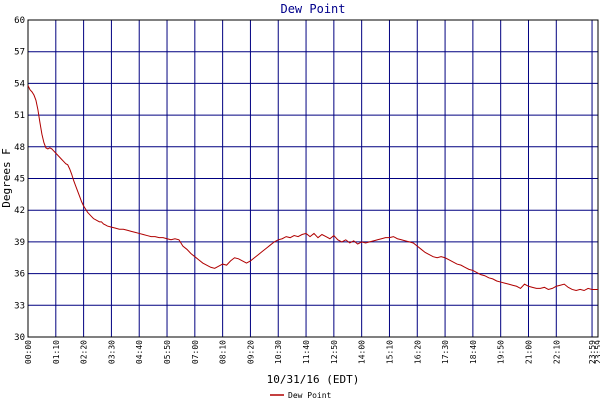 This screenshot has width=600, height=400. I want to click on y-axis-title: Degrees F, so click(6, 178).